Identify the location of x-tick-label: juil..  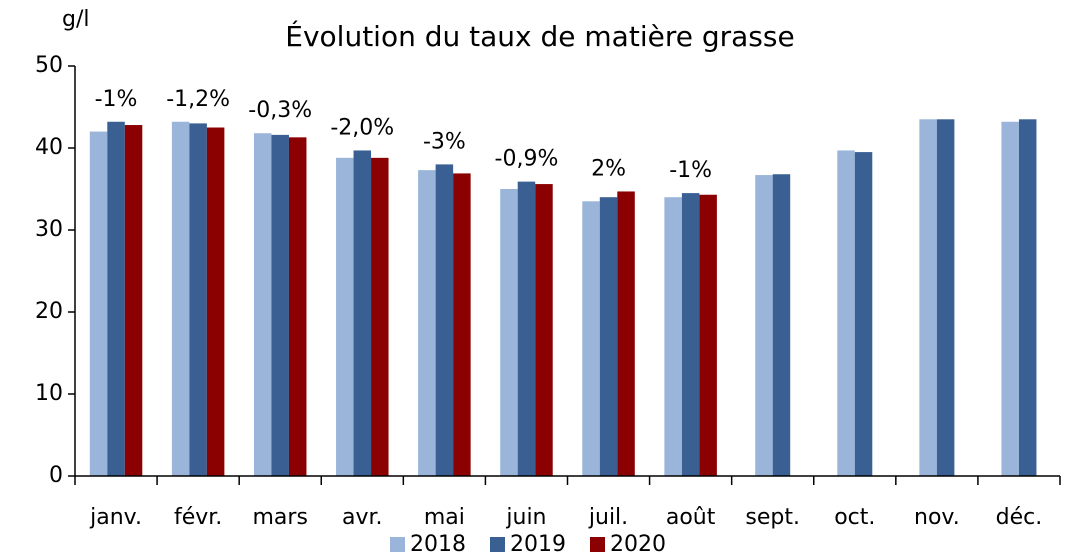
(608, 517).